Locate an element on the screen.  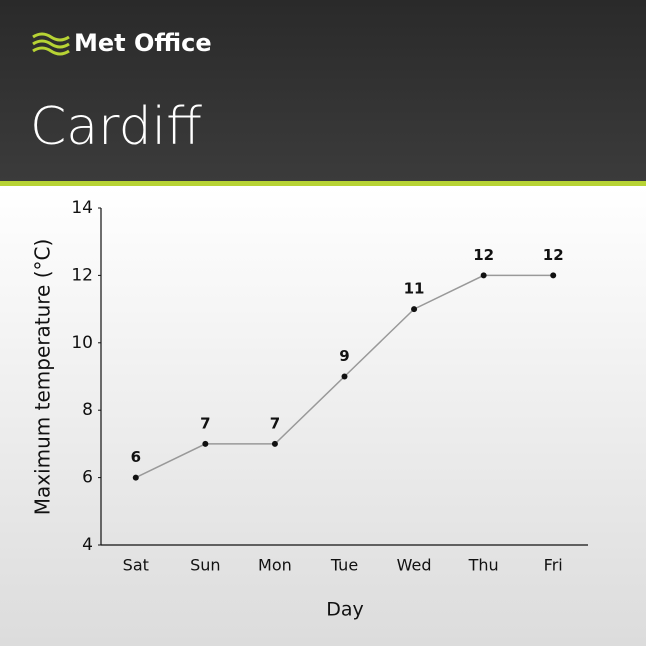
data-label: 6 is located at coordinates (136, 457).